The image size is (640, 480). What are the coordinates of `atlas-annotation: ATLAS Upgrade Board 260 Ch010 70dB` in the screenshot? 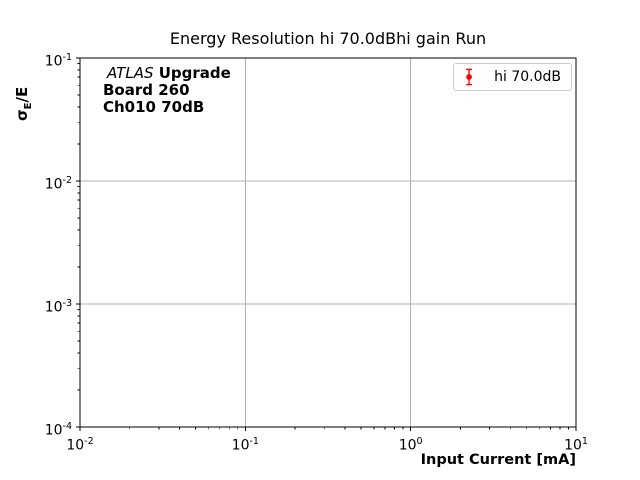 It's located at (167, 90).